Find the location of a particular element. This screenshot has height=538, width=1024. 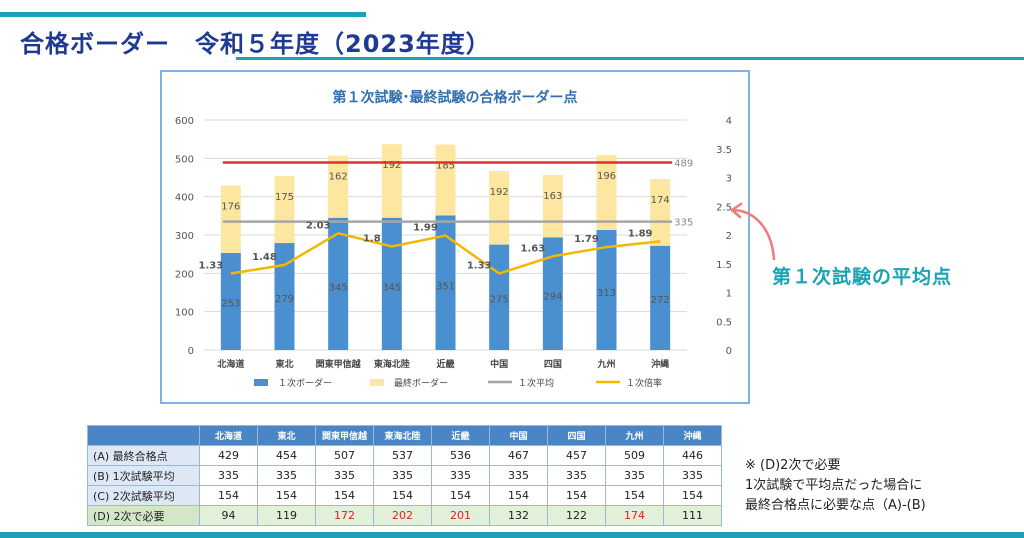

y-tick-label: 200 is located at coordinates (184, 274).